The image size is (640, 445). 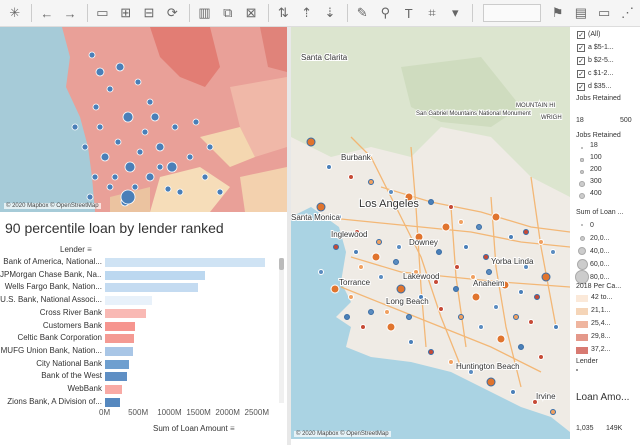 I want to click on pin-icon: ⚑, so click(x=557, y=12).